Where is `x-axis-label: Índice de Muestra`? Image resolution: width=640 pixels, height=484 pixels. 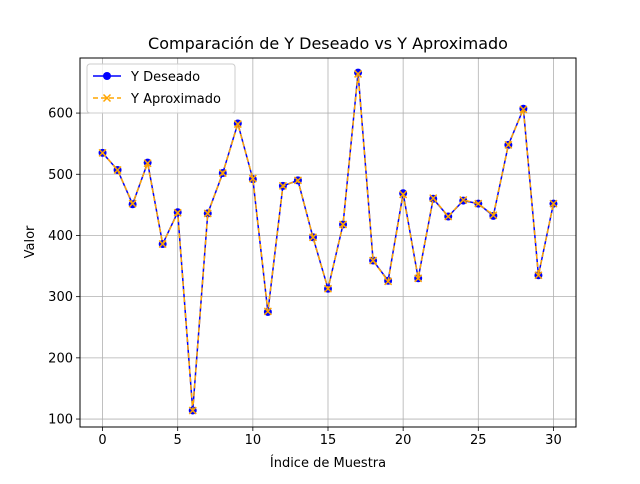
x-axis-label: Índice de Muestra is located at coordinates (328, 463).